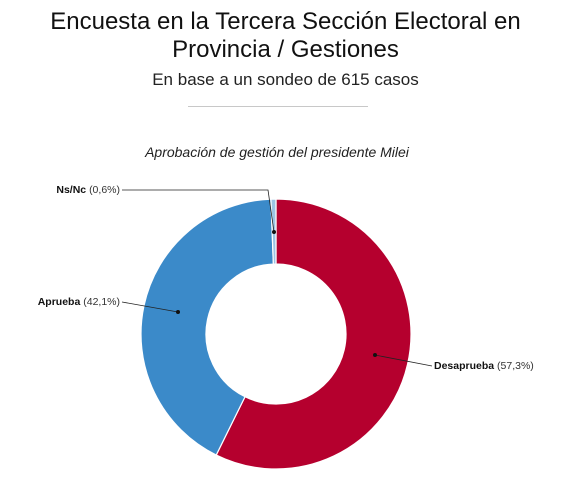  I want to click on leader-dot-aprueba, so click(178, 312).